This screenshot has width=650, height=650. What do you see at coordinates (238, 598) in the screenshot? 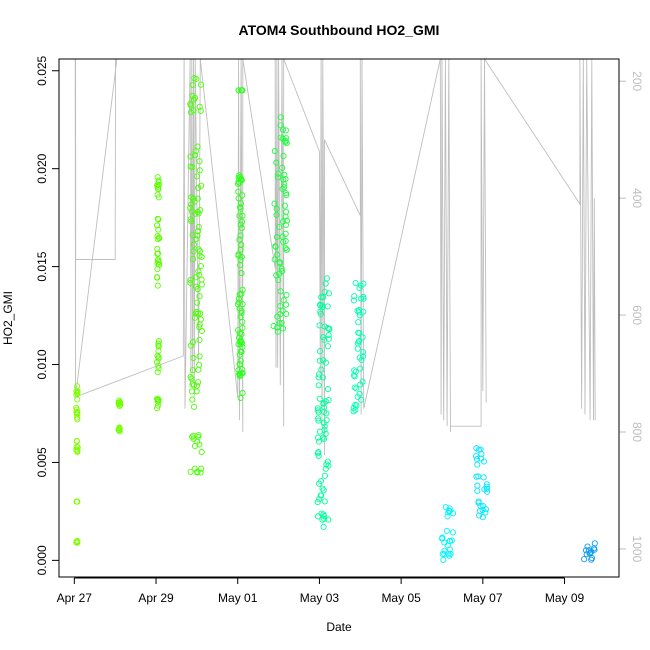
I see `x-tick-label: May 01` at bounding box center [238, 598].